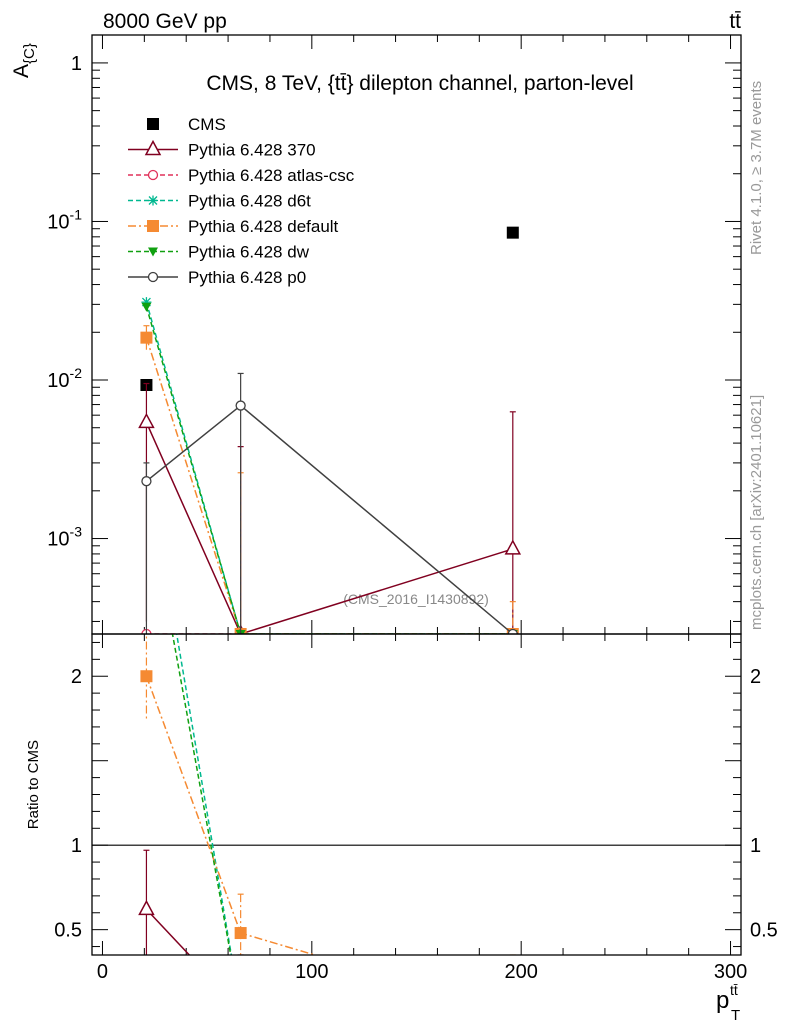 This screenshot has height=1029, width=786. Describe the element at coordinates (64, 378) in the screenshot. I see `y-tick-label: 10⁻²` at that location.